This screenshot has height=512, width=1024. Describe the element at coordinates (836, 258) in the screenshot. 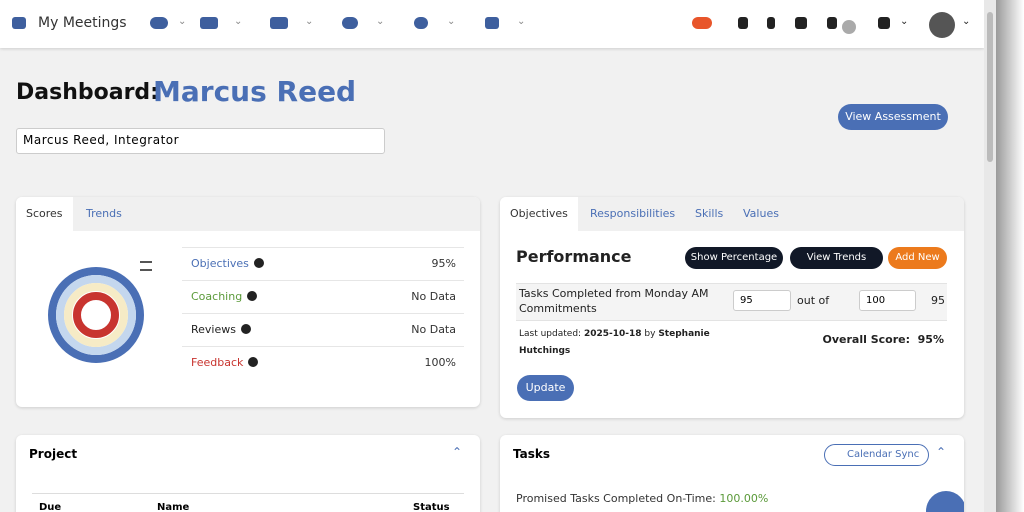

I see `view-trends-button: View Trends` at that location.